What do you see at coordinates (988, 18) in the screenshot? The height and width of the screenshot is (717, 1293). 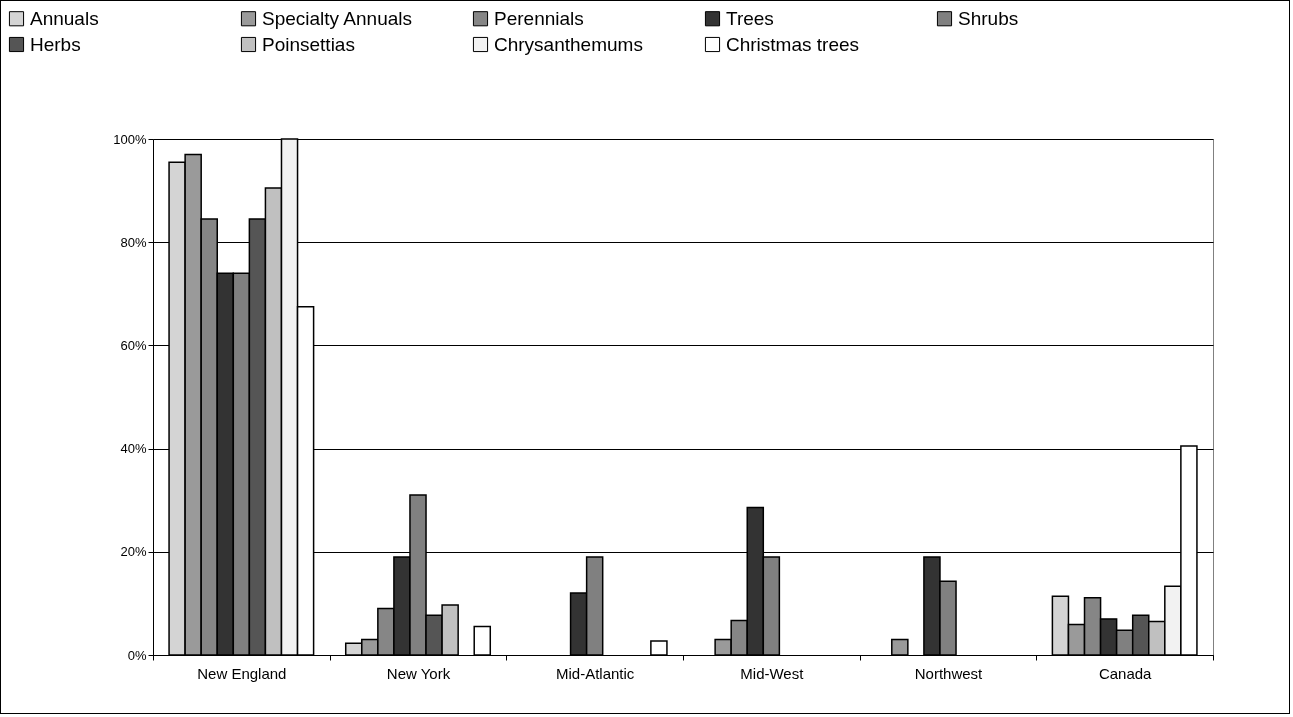 I see `legend-label: Shrubs` at bounding box center [988, 18].